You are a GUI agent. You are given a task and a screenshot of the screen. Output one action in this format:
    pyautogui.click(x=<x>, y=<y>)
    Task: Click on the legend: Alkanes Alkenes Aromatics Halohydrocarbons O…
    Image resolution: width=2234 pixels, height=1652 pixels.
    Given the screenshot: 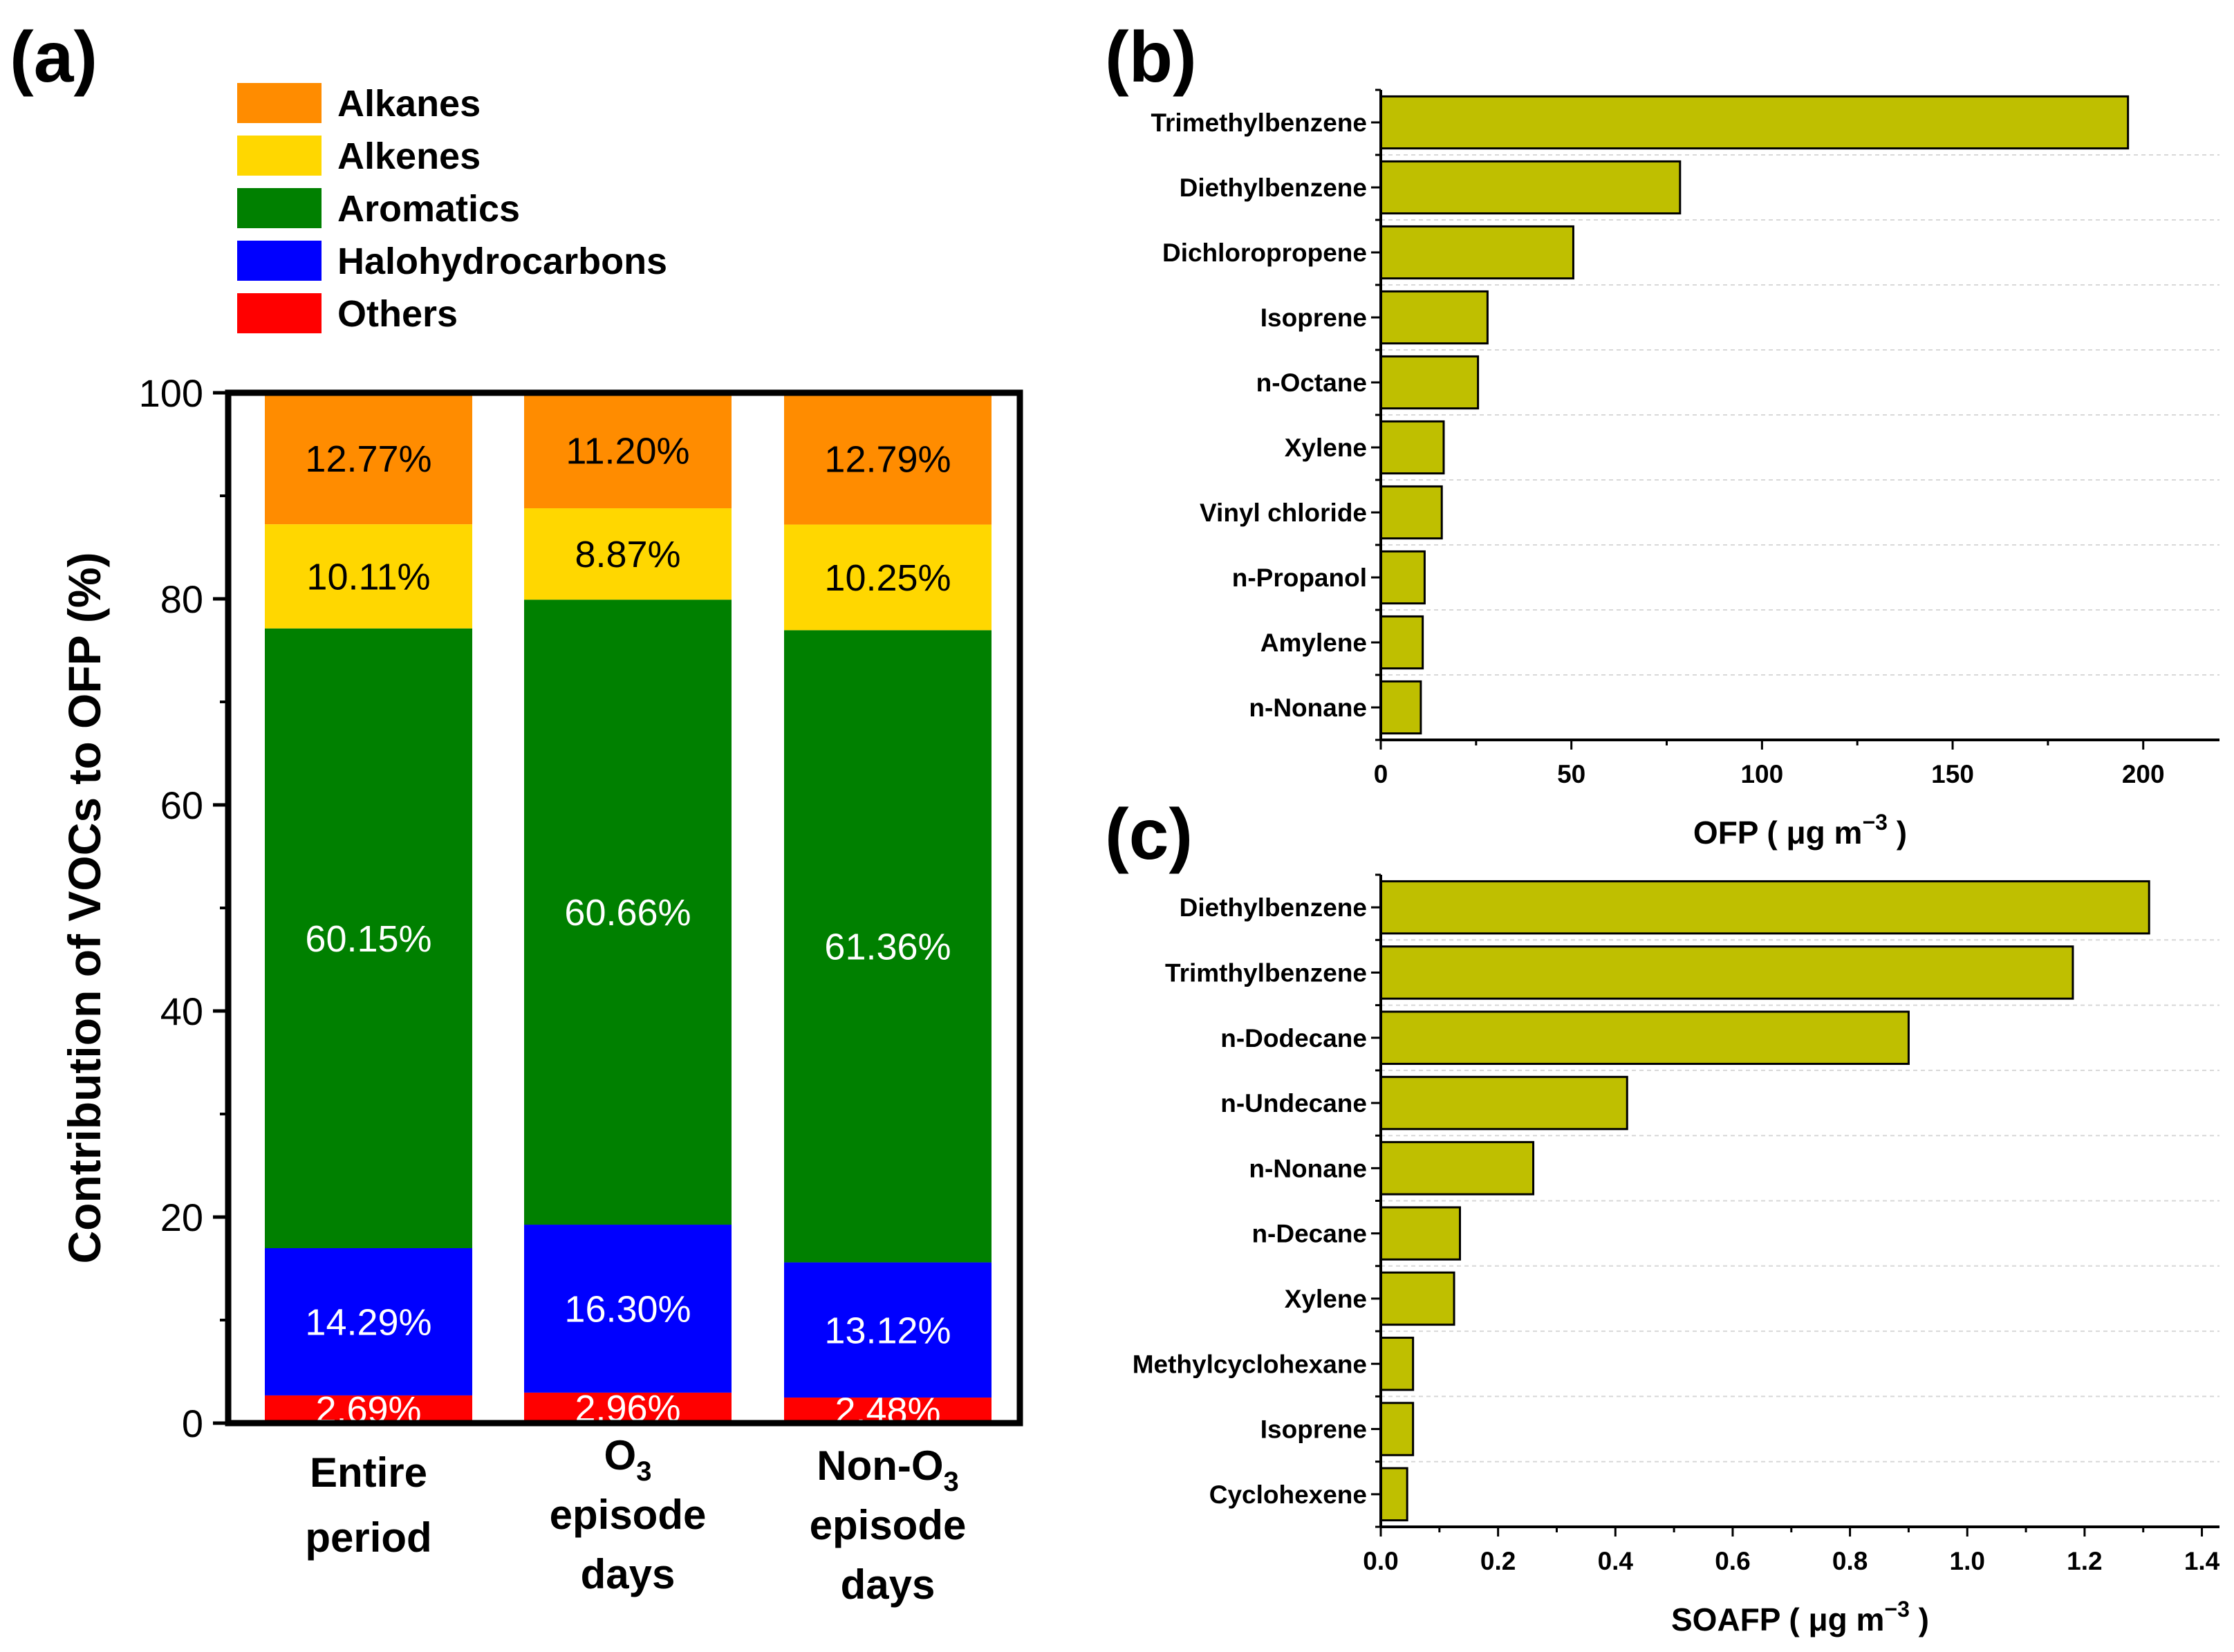 What is the action you would take?
    pyautogui.click(x=452, y=209)
    